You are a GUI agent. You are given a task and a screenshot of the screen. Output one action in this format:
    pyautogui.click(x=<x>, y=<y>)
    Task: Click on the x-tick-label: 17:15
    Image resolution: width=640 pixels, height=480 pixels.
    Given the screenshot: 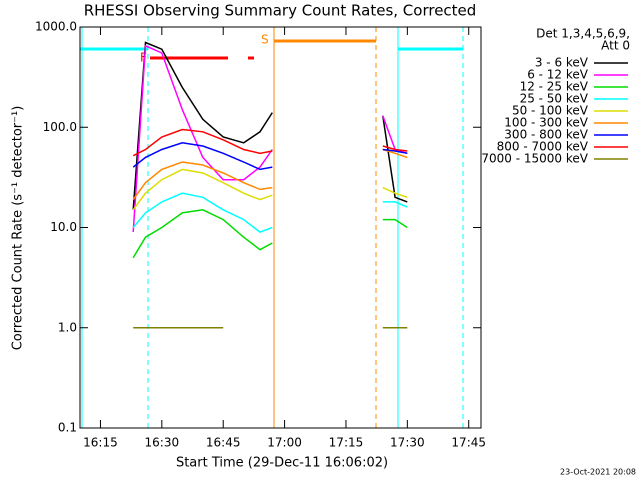 What is the action you would take?
    pyautogui.click(x=346, y=443)
    